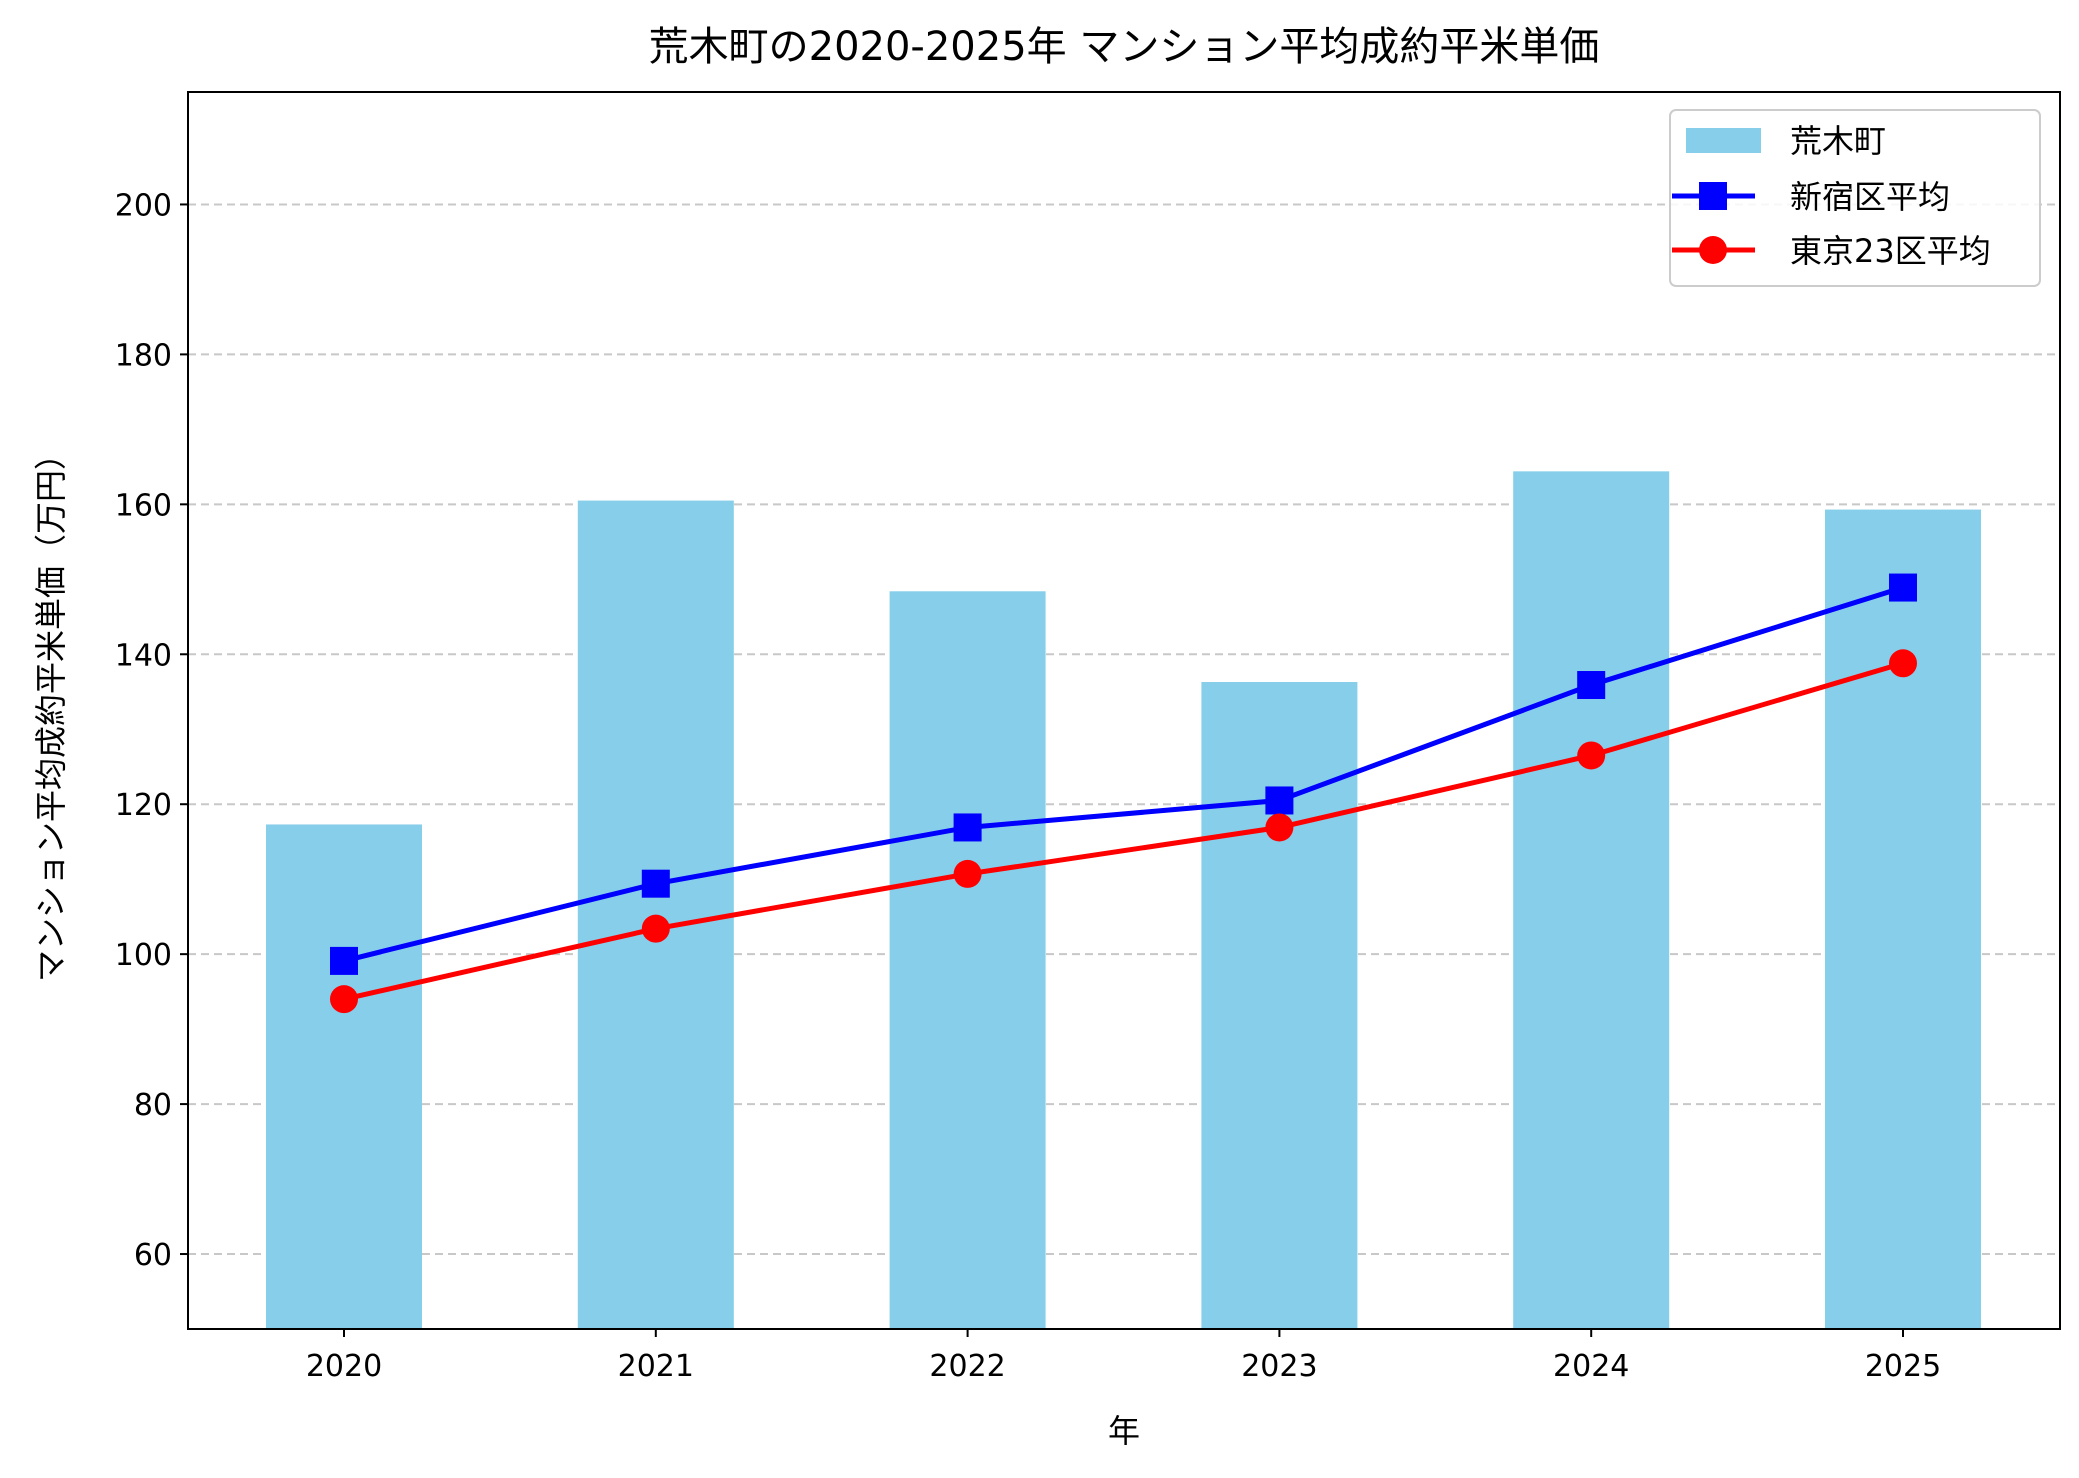 The image size is (2079, 1478). Describe the element at coordinates (344, 1076) in the screenshot. I see `bar-2020` at that location.